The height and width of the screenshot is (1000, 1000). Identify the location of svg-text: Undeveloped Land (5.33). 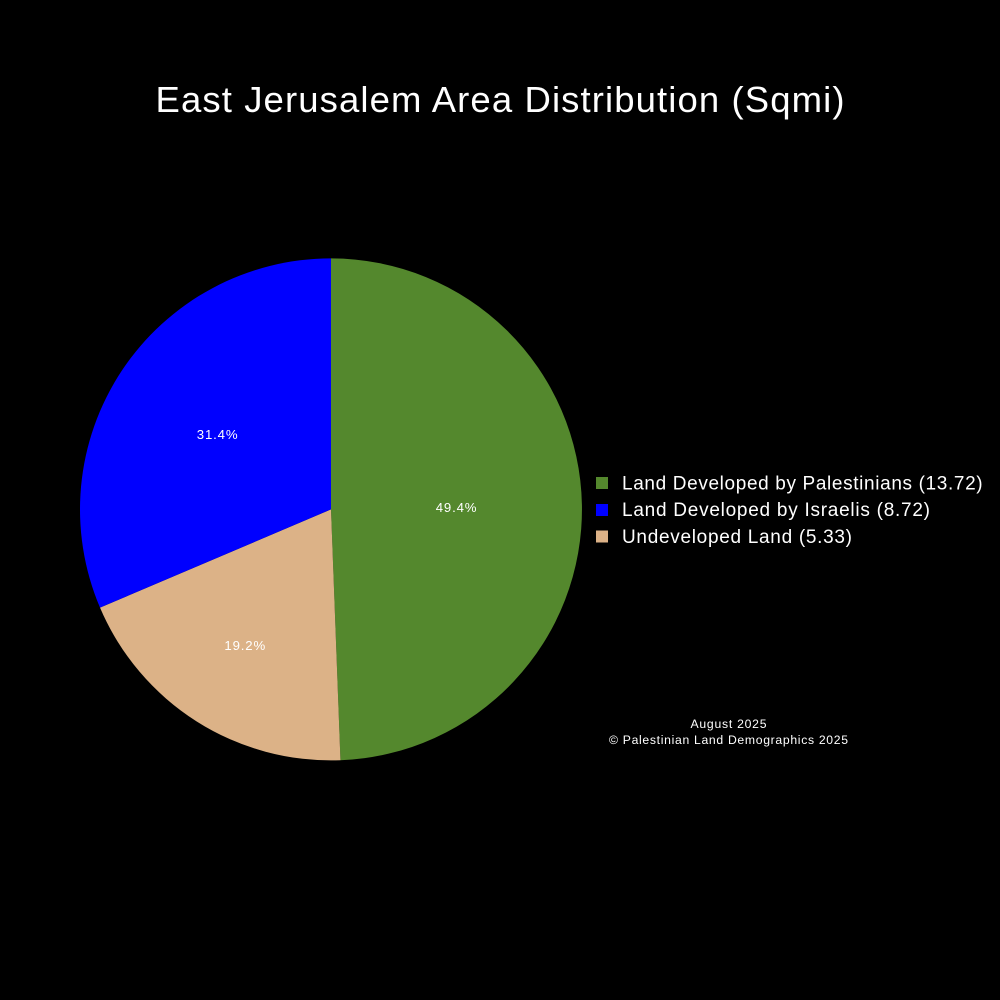
(737, 537).